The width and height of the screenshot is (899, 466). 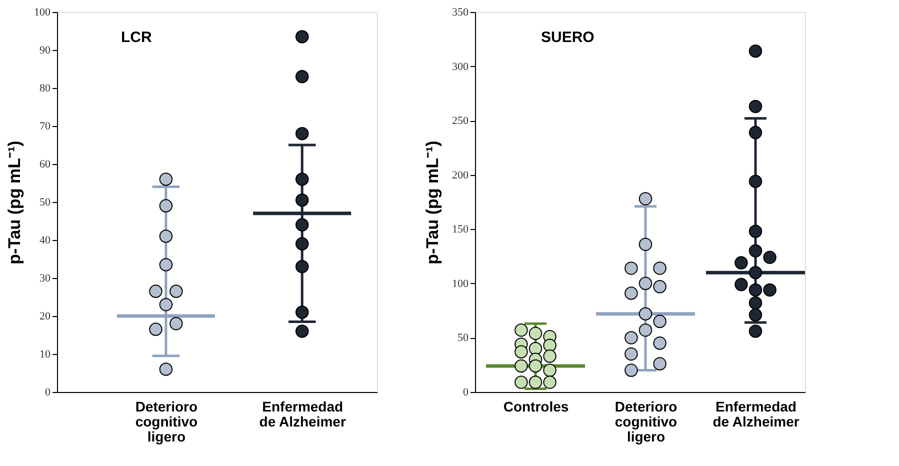 I want to click on y-tick-label: 350, so click(x=460, y=12).